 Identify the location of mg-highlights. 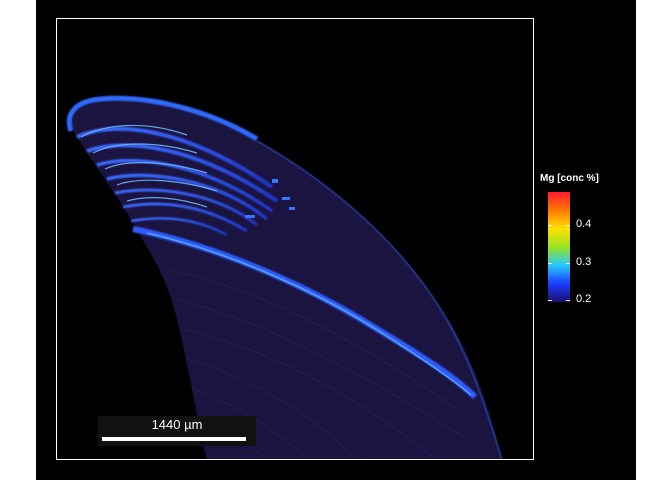
(149, 166).